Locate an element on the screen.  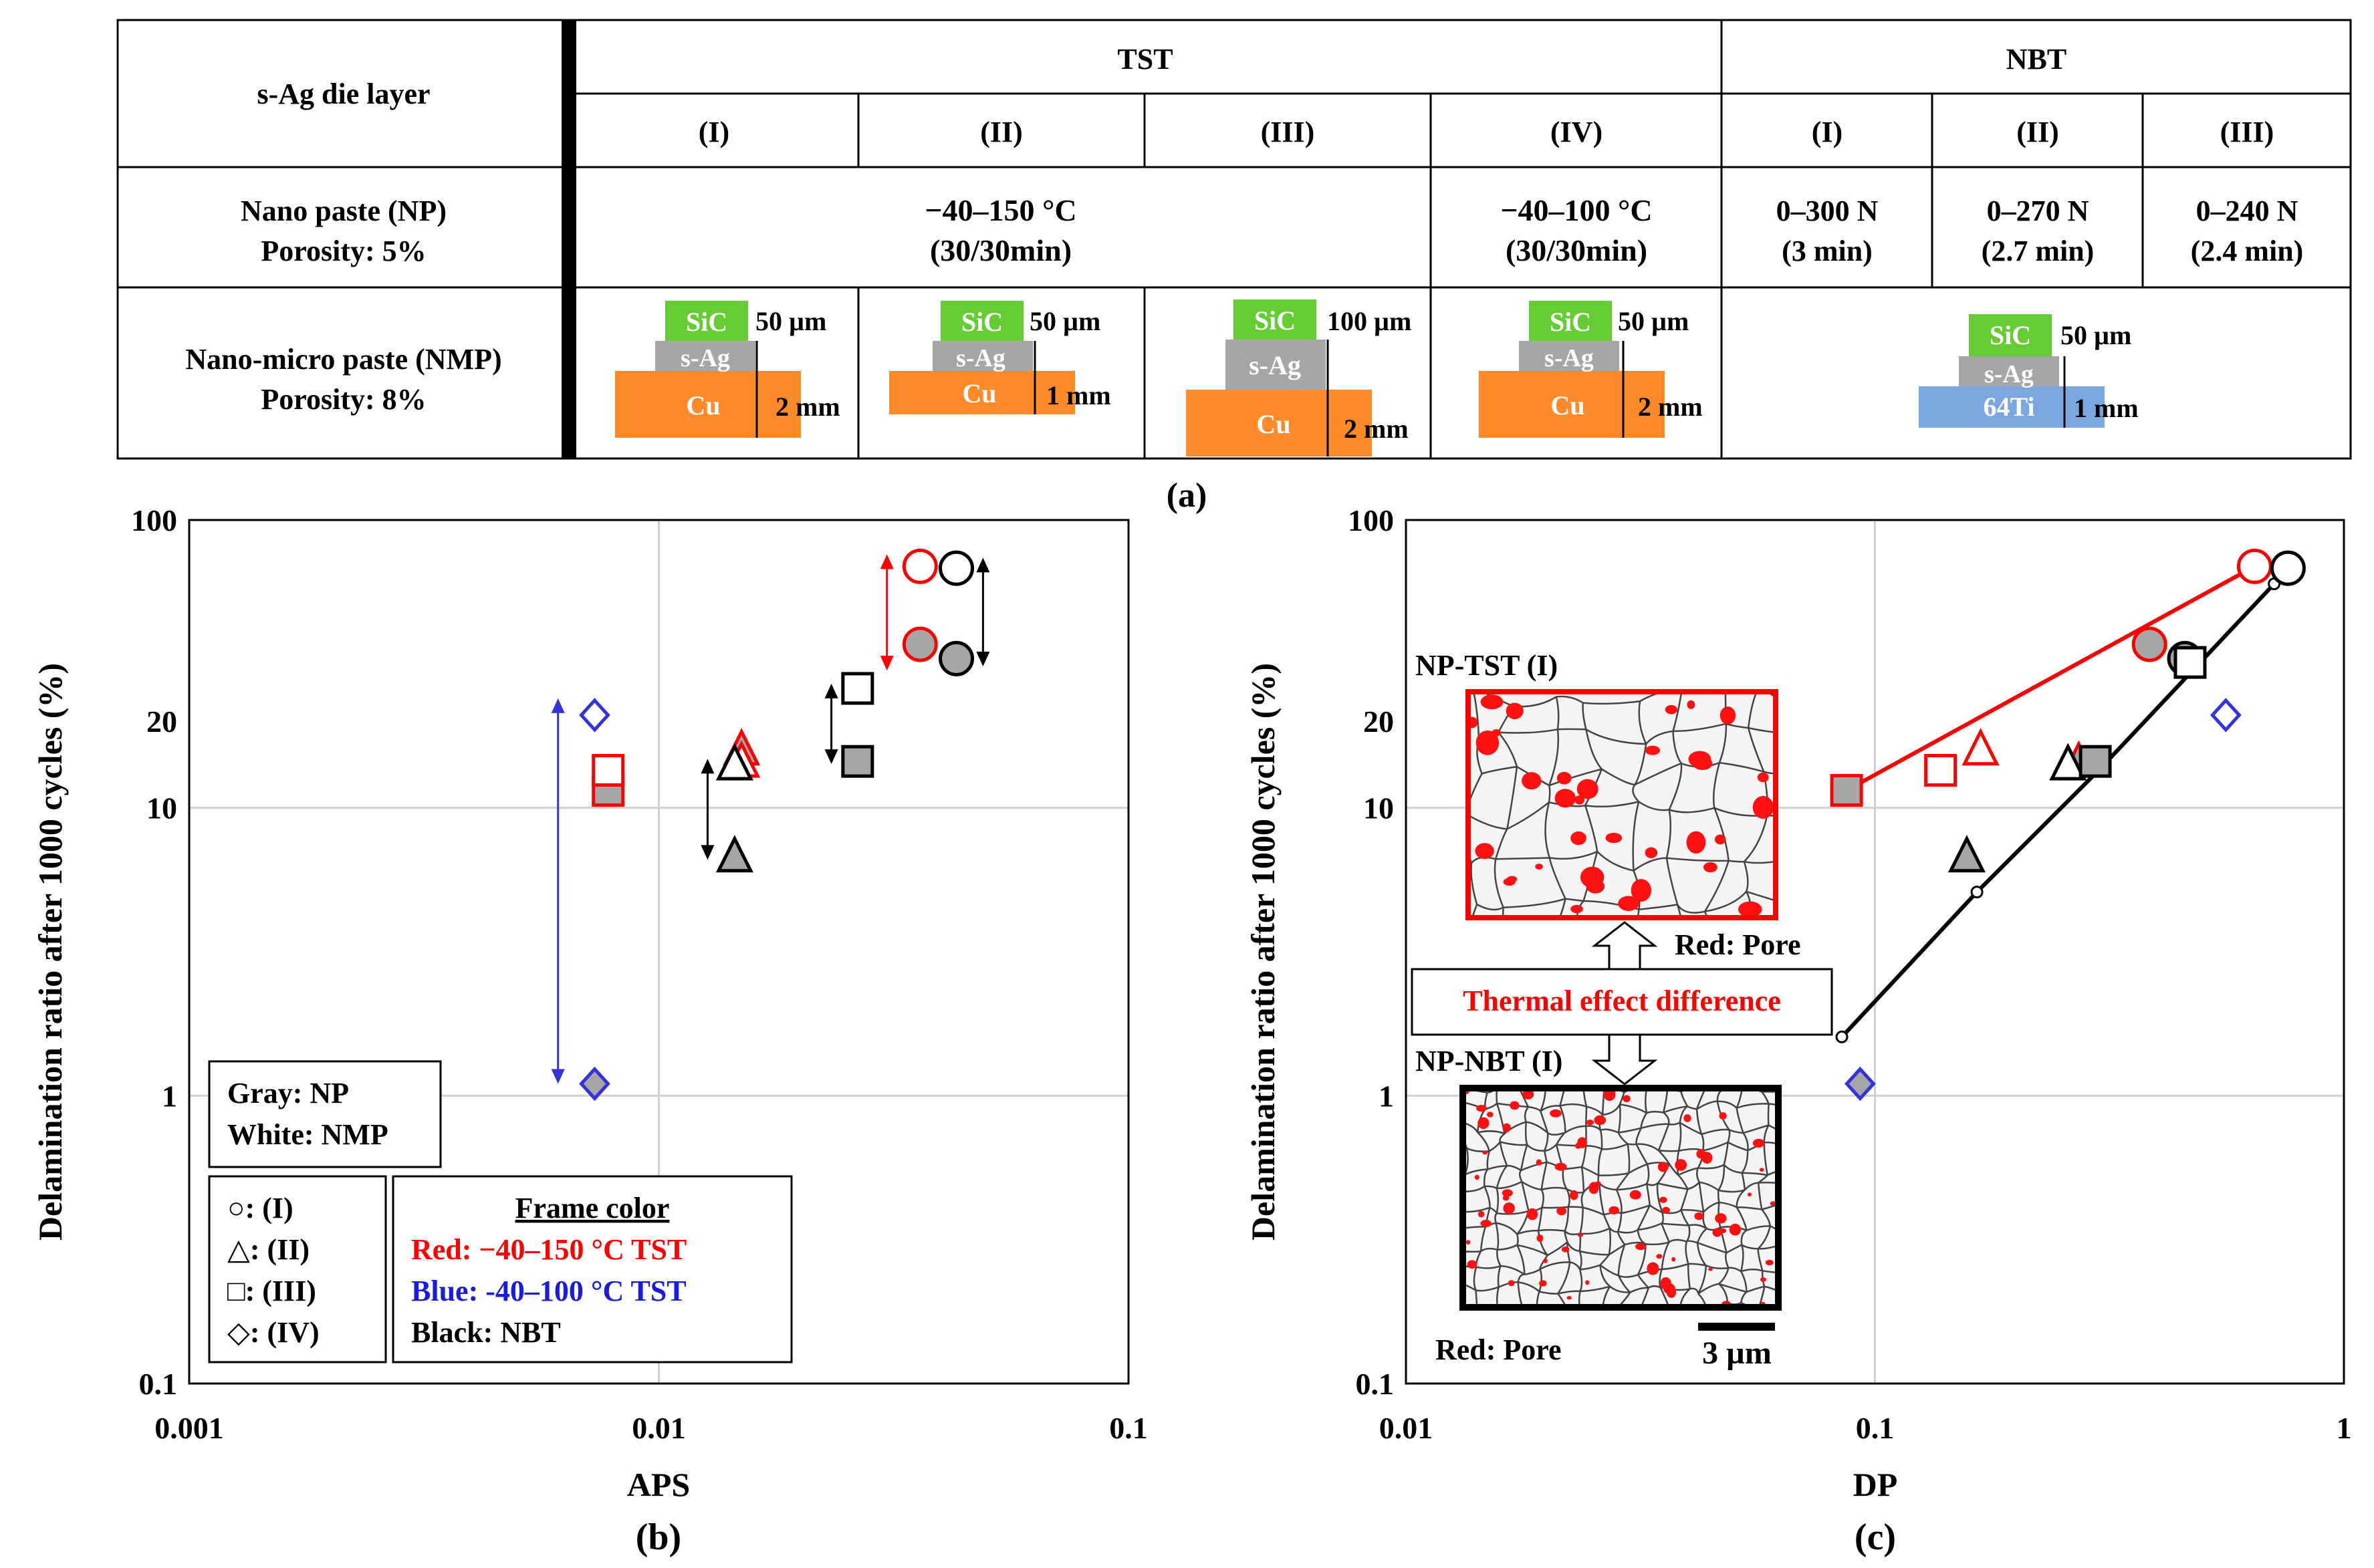
inset-bottom: NP-NBT (I) Red: Pore 3 µm is located at coordinates (1598, 1208).